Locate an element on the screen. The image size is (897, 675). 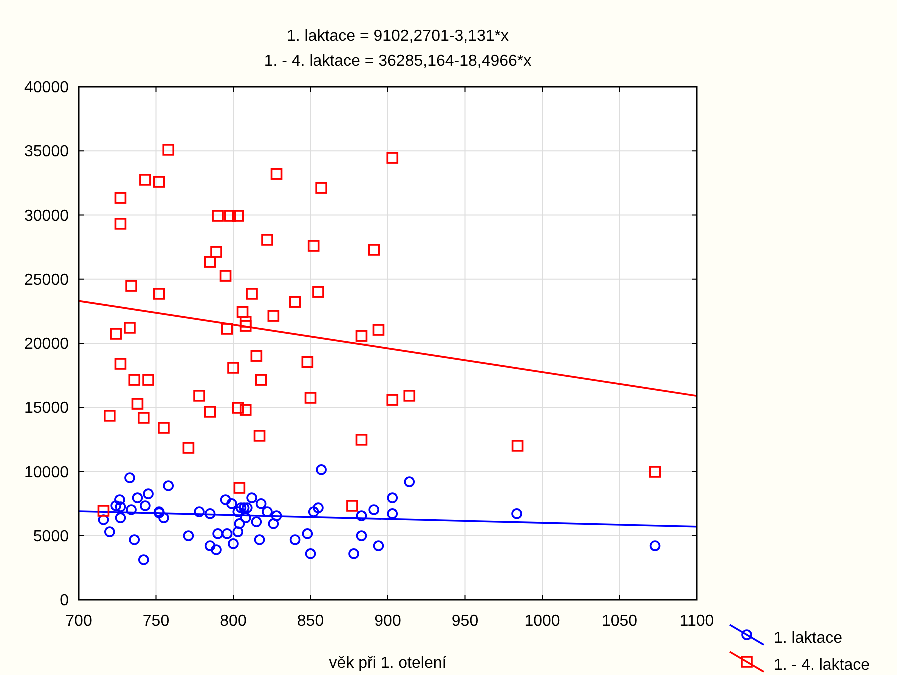
x-tick-label: 1000 is located at coordinates (542, 621).